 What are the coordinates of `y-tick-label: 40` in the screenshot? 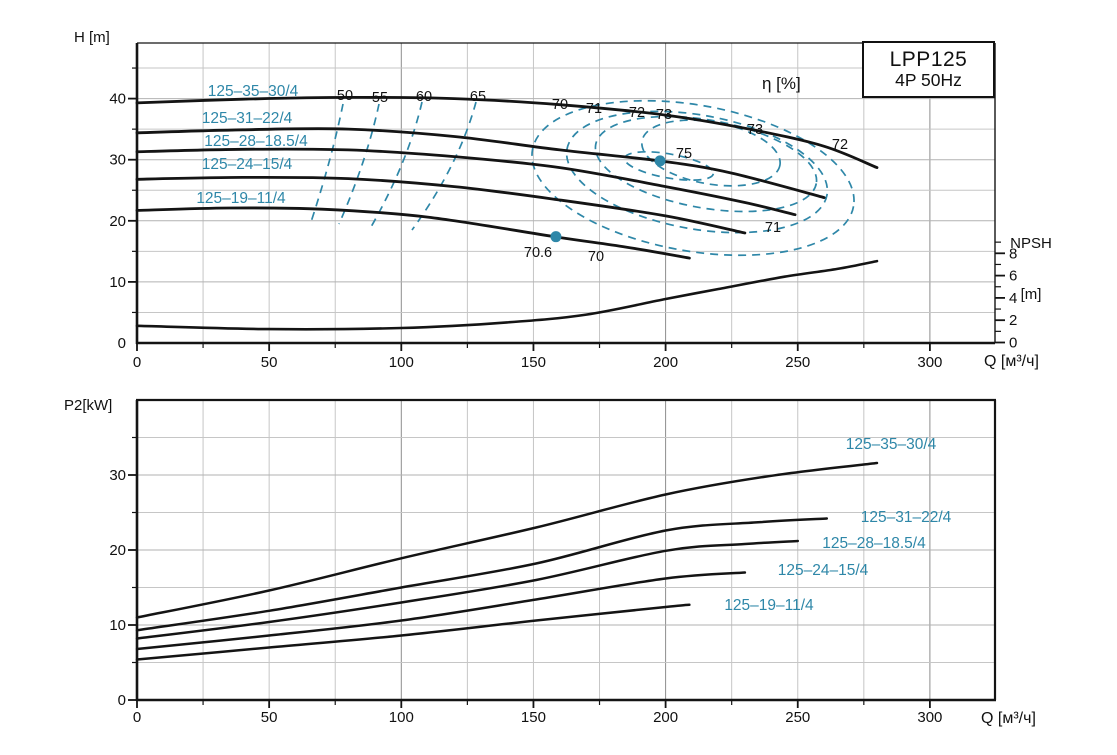 It's located at (117, 99).